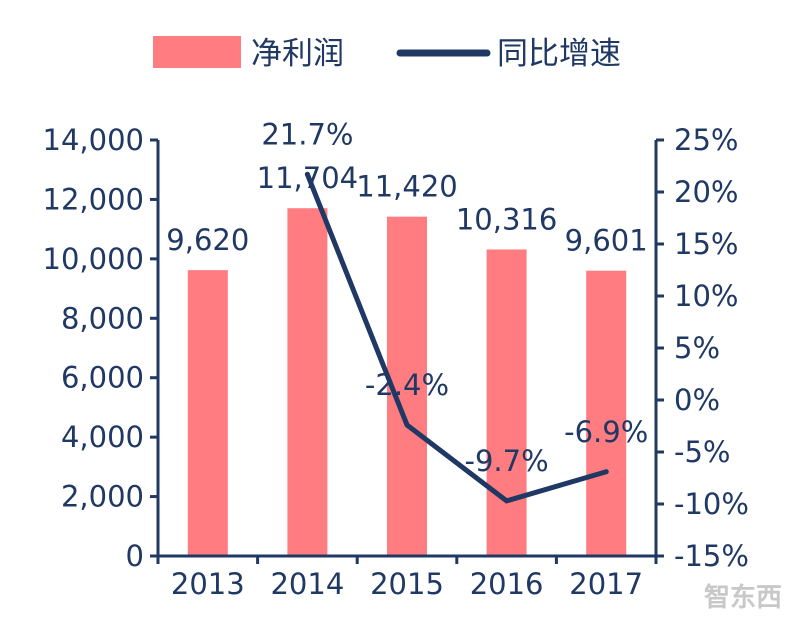 The image size is (800, 622). I want to click on point-yoy-2016, so click(507, 501).